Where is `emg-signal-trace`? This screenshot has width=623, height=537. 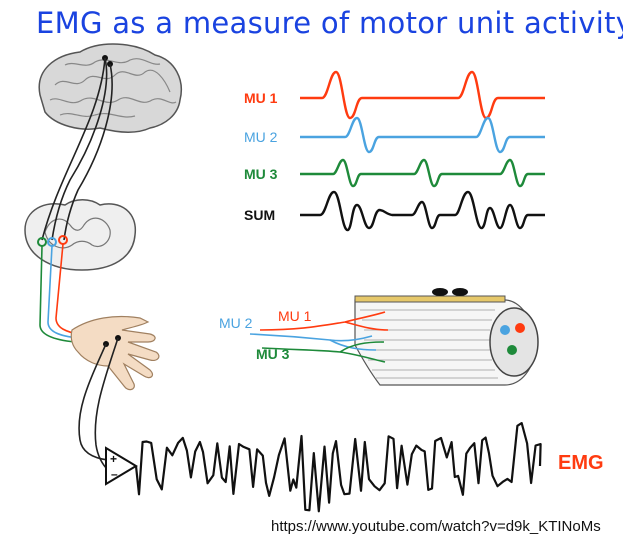
emg-signal-trace is located at coordinates (338, 467).